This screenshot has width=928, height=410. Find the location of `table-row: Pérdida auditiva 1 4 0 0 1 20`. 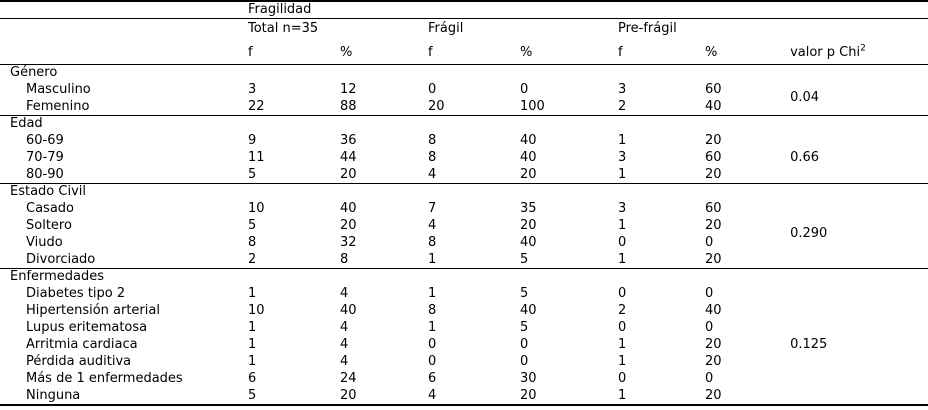

table-row: Pérdida auditiva 1 4 0 0 1 20 is located at coordinates (464, 362).